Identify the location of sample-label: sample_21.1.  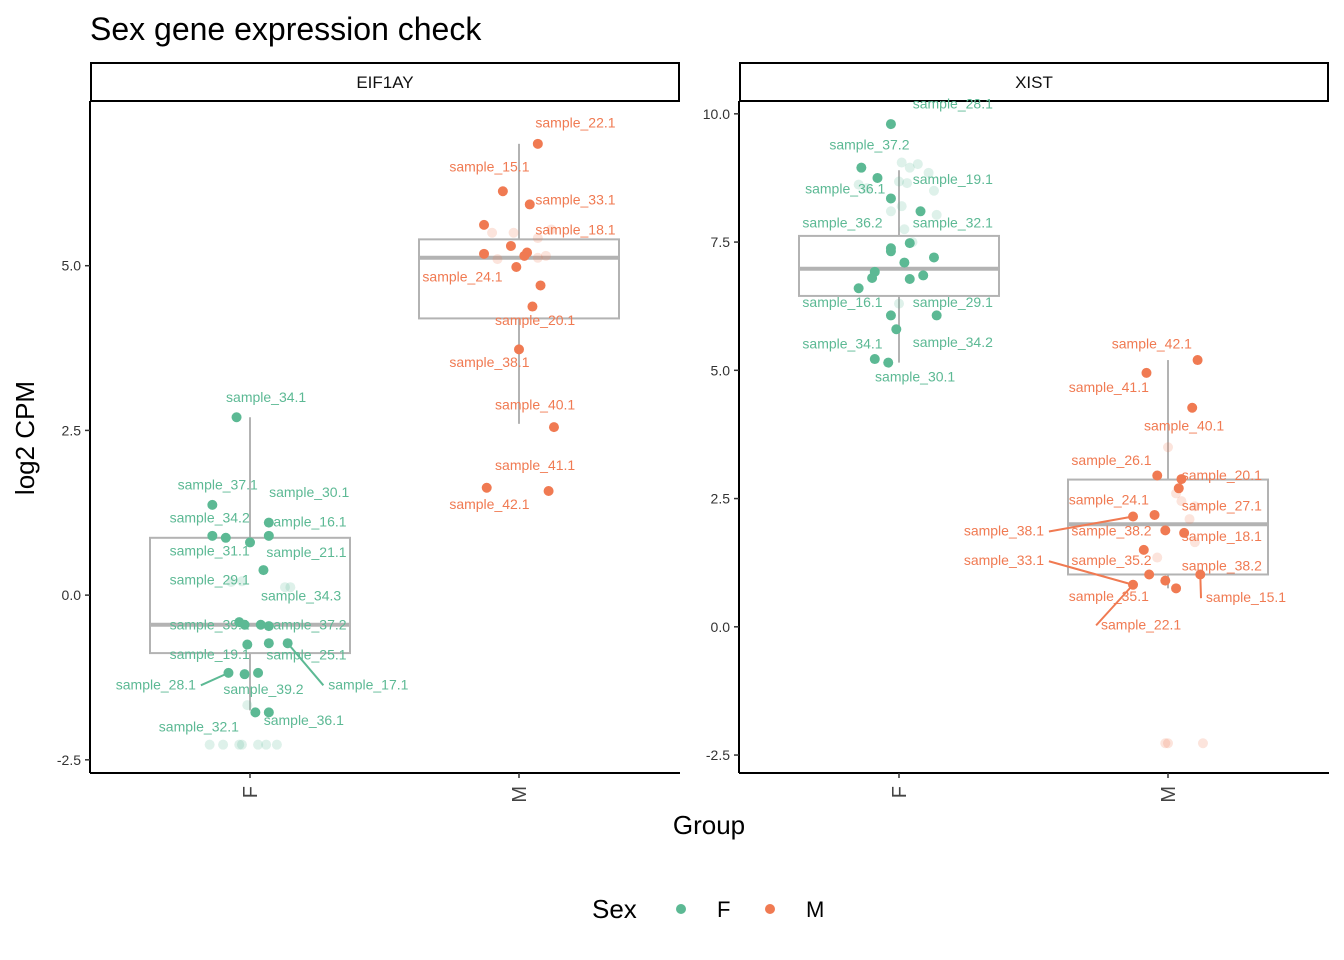
(306, 552).